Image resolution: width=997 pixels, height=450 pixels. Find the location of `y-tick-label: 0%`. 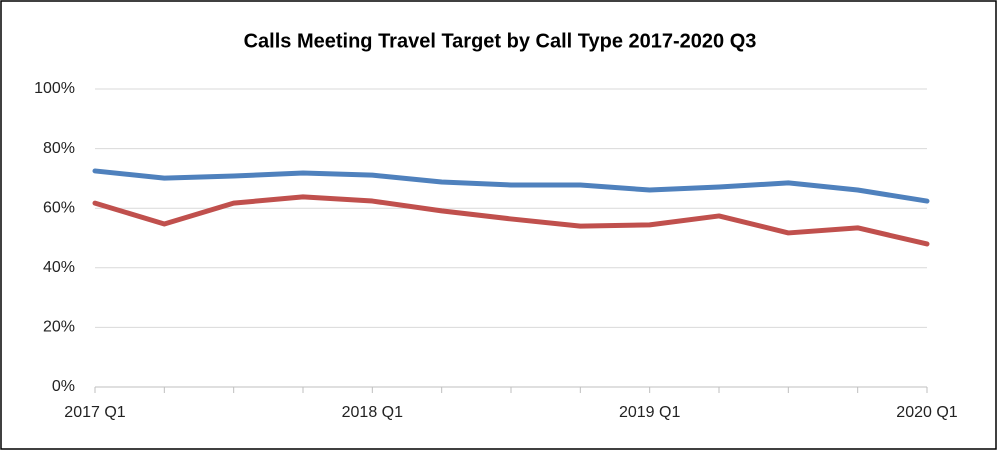

y-tick-label: 0% is located at coordinates (63, 386).